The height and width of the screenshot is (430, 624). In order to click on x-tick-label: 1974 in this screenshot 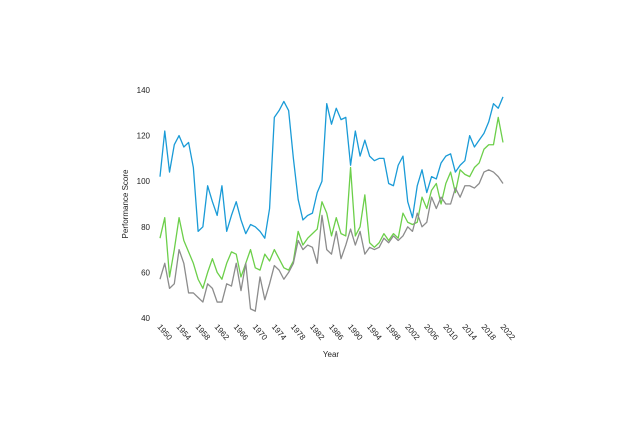, I will do `click(279, 333)`.